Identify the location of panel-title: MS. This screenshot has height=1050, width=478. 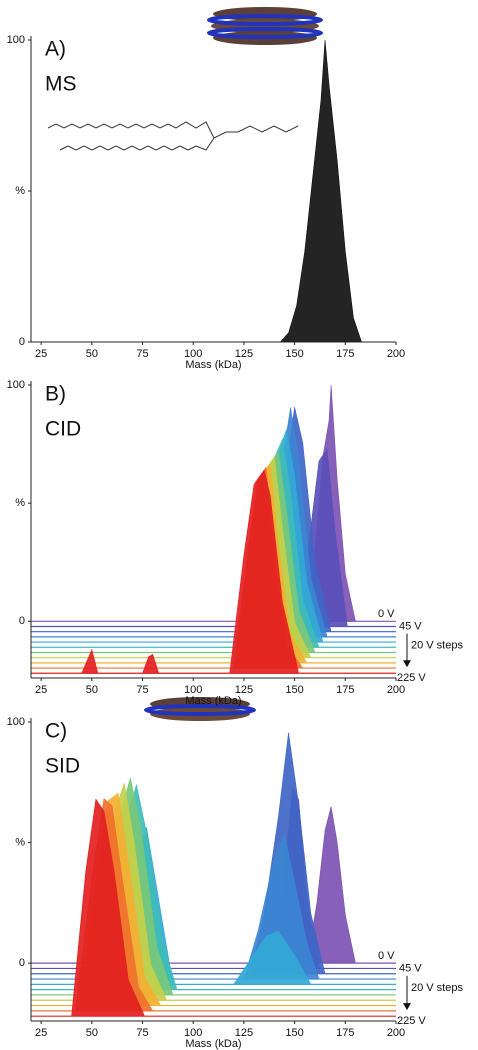
(61, 84).